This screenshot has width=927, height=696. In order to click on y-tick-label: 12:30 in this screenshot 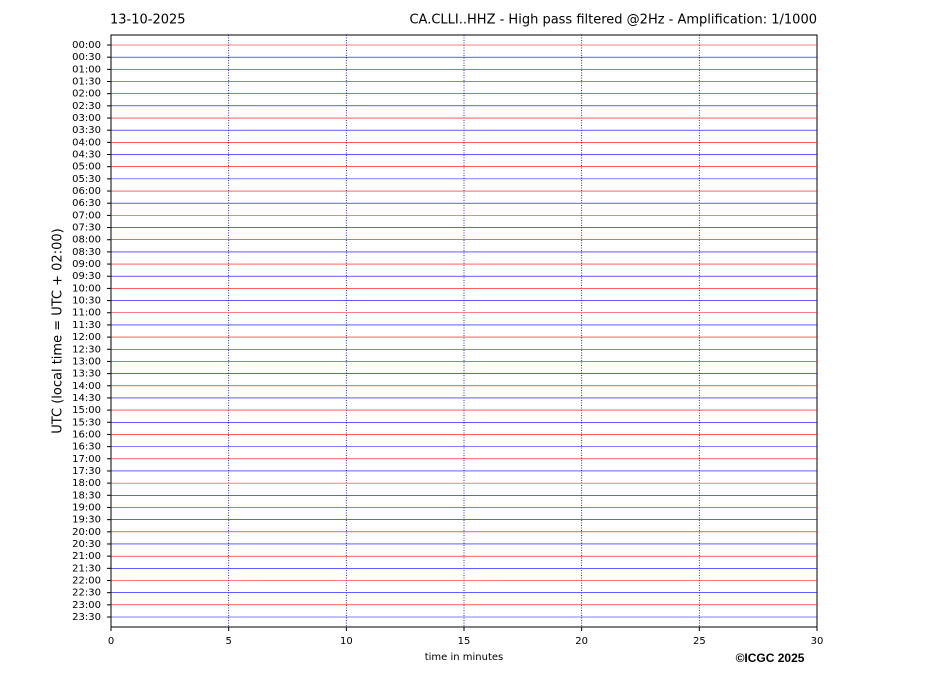, I will do `click(86, 349)`.